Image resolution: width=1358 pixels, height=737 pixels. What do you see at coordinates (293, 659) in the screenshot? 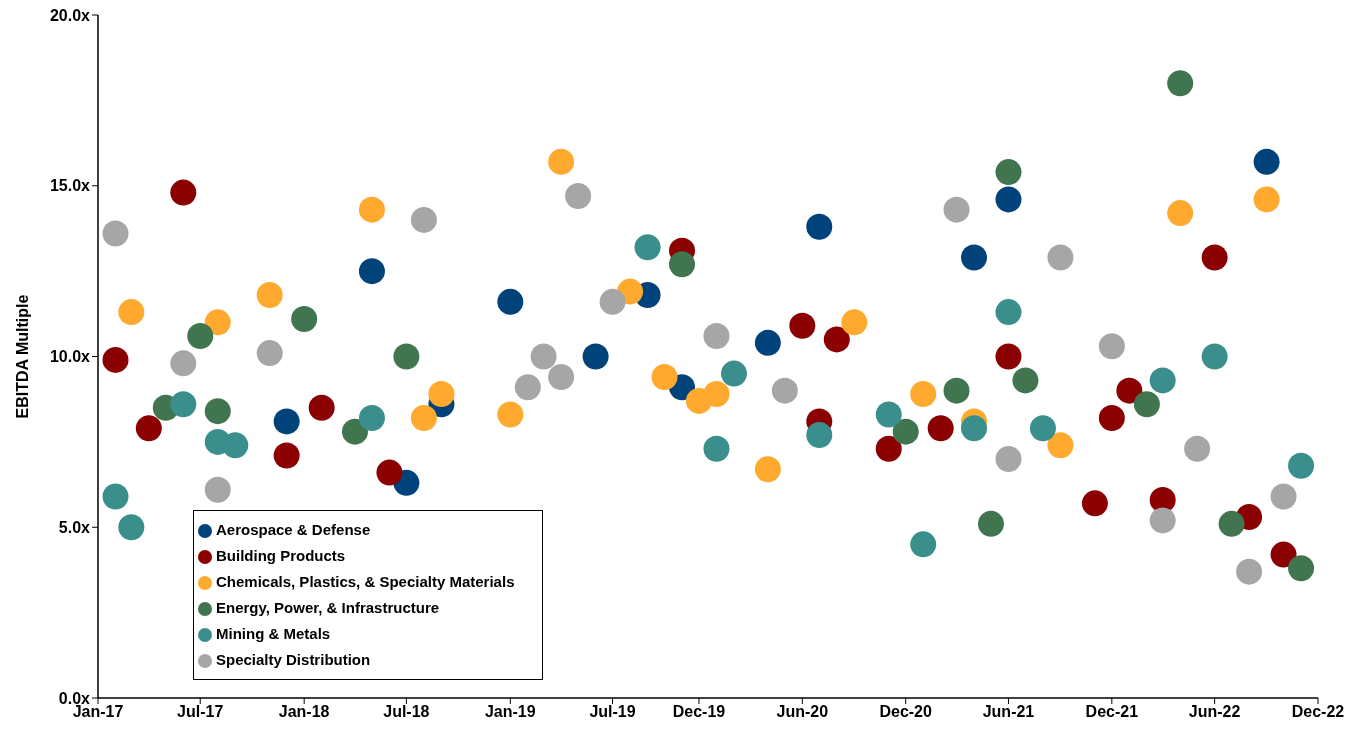
I see `legend-label: Specialty Distribution` at bounding box center [293, 659].